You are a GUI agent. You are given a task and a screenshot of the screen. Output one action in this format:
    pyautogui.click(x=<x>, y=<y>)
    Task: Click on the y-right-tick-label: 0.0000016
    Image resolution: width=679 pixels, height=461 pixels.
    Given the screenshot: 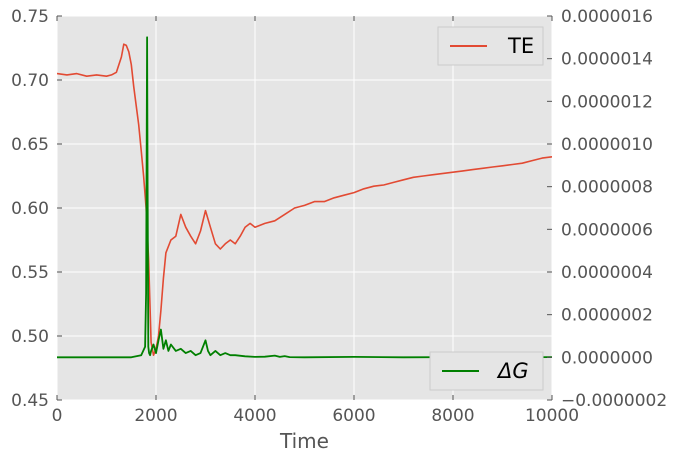 What is the action you would take?
    pyautogui.click(x=607, y=17)
    